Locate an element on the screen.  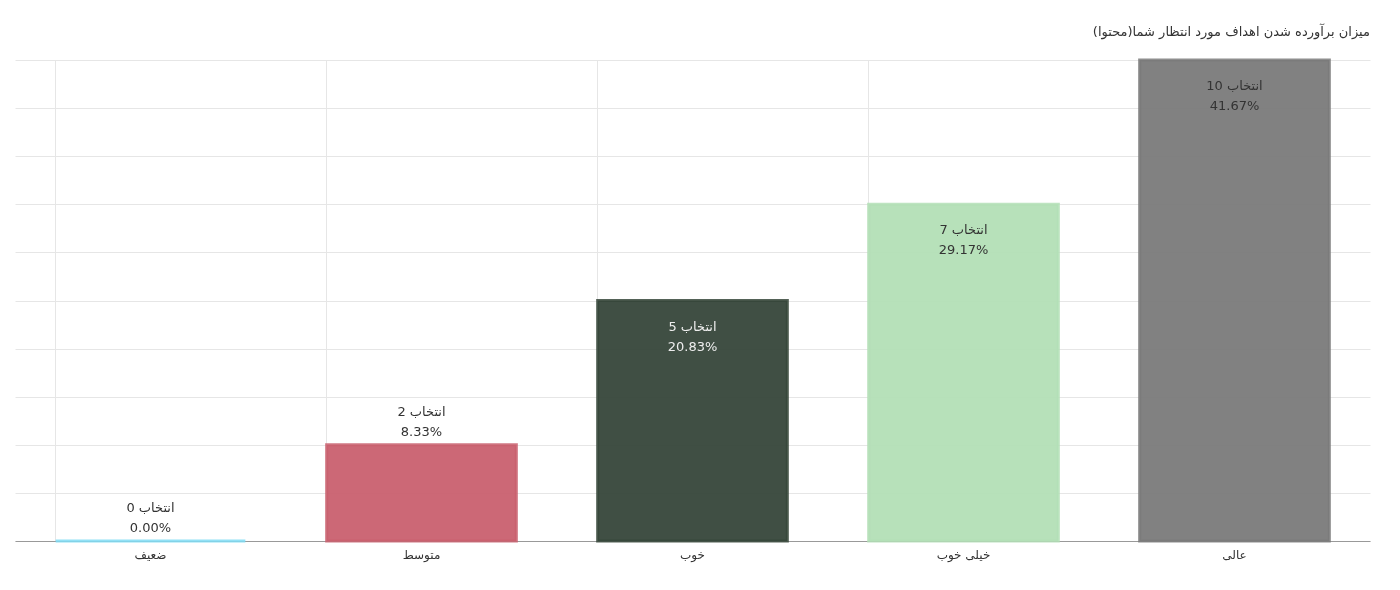
x-tick-label: ضعیف is located at coordinates (150, 554).